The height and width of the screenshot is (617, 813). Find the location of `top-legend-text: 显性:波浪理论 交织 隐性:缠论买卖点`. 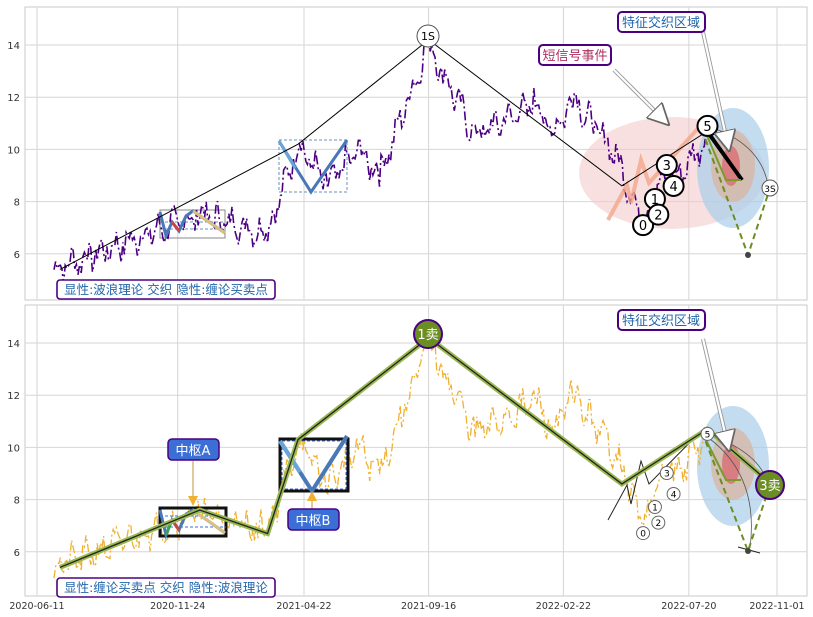

top-legend-text: 显性:波浪理论 交织 隐性:缠论买卖点 is located at coordinates (166, 289).